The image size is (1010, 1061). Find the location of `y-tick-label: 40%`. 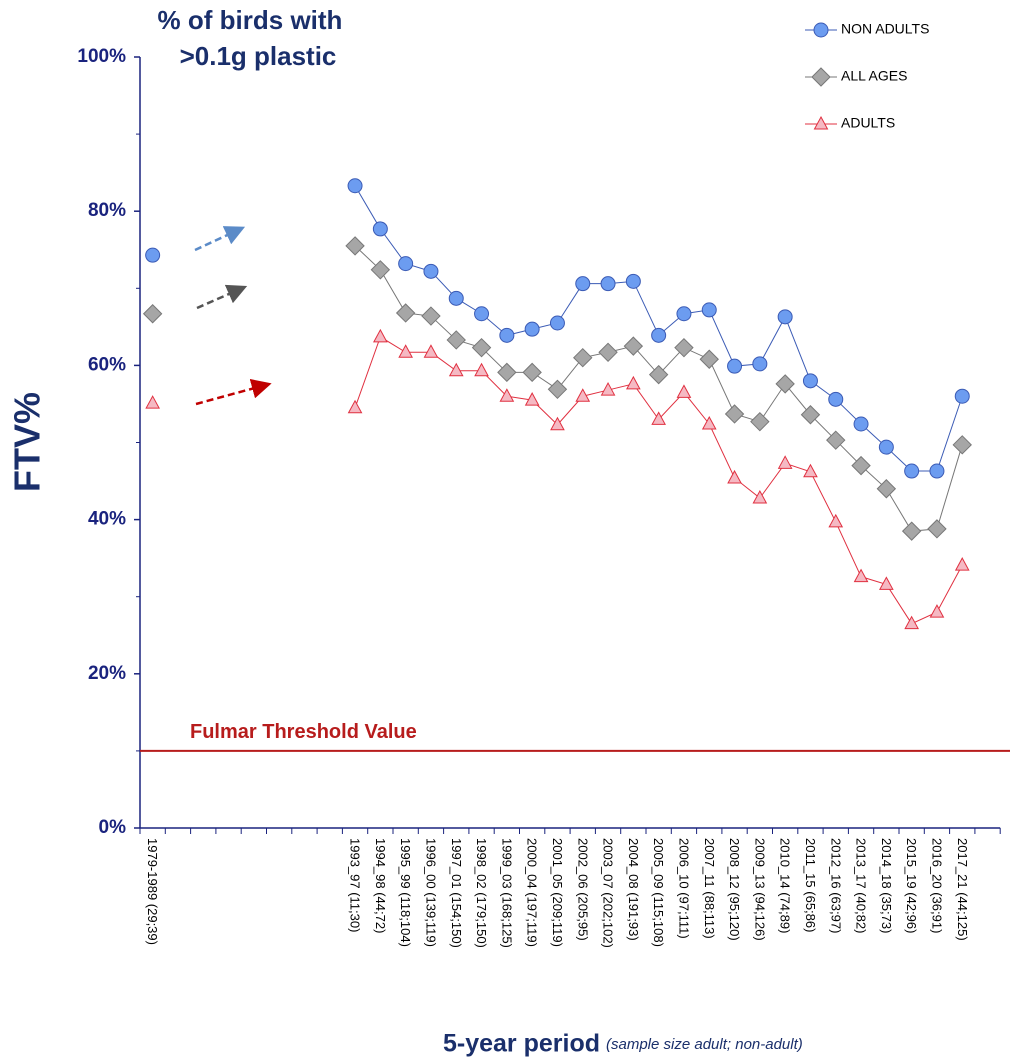

y-tick-label: 40% is located at coordinates (107, 519).